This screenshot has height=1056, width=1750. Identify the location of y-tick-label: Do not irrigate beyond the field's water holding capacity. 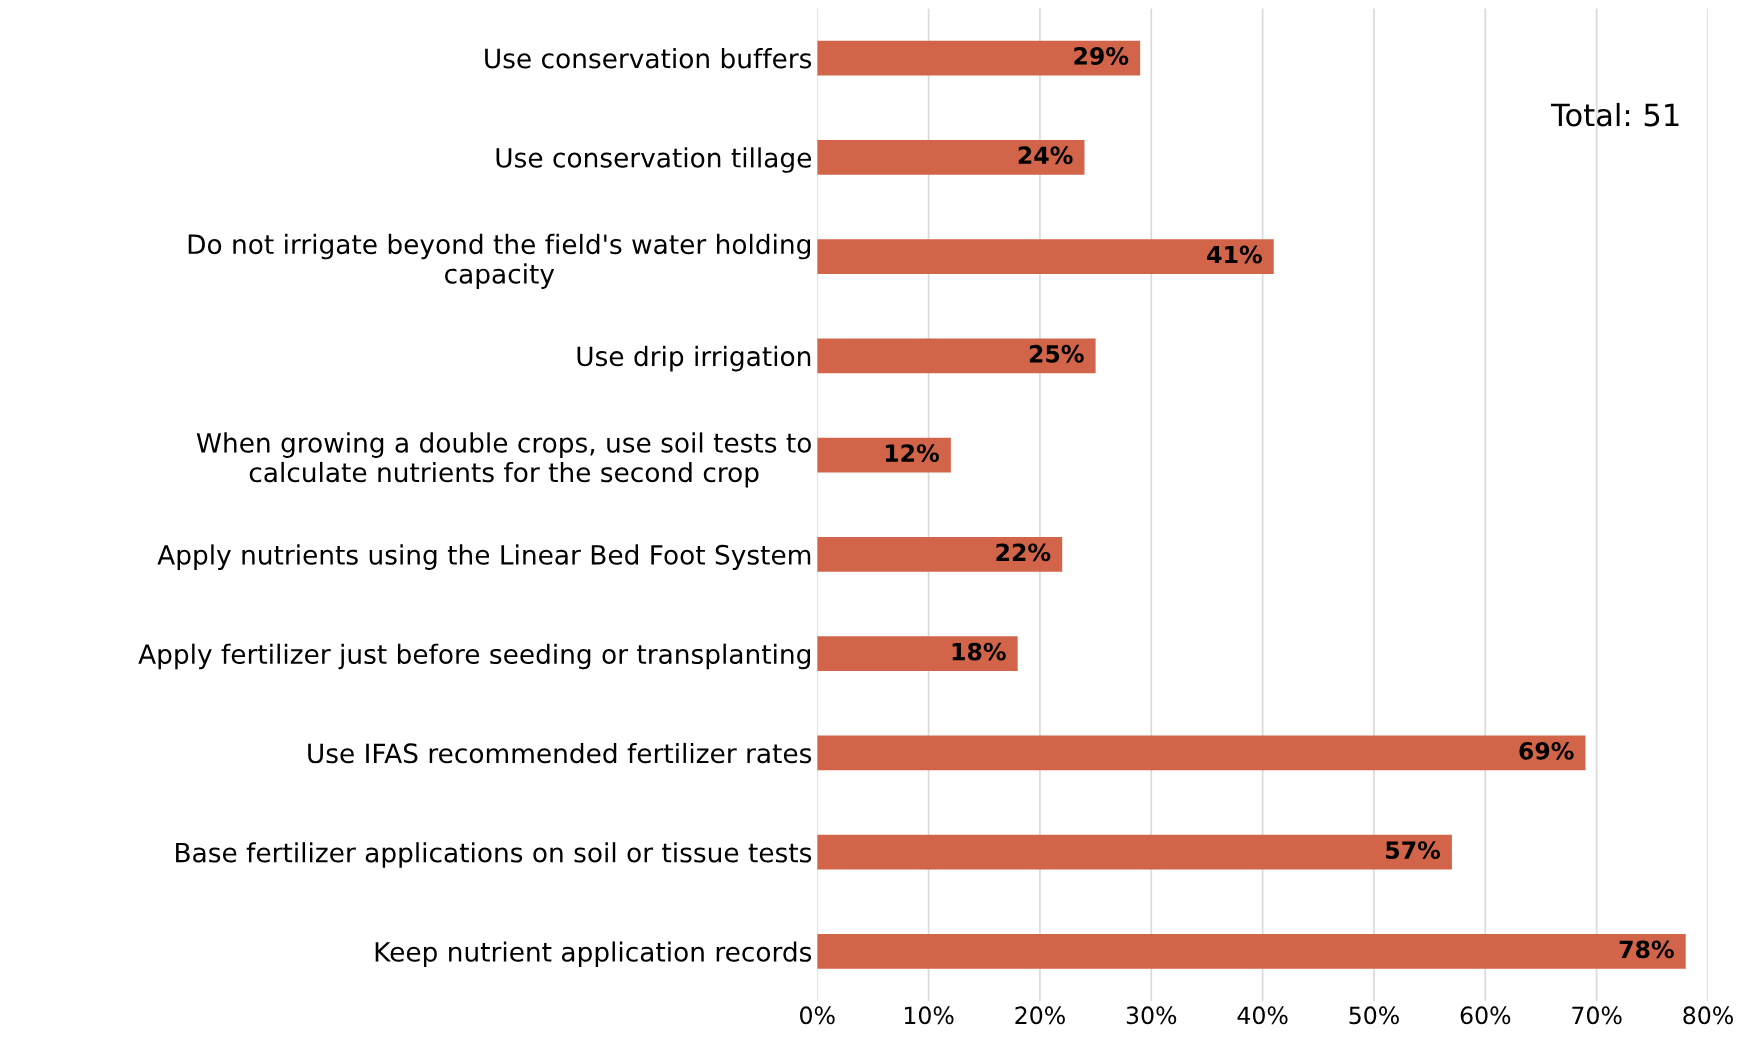
(499, 261).